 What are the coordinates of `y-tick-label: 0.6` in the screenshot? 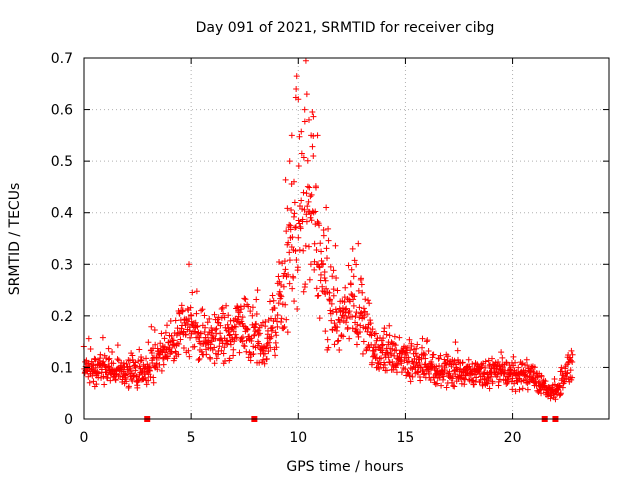 It's located at (62, 111).